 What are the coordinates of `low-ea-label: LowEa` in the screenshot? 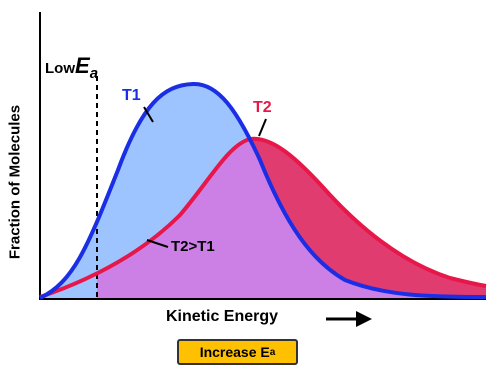 It's located at (71, 67).